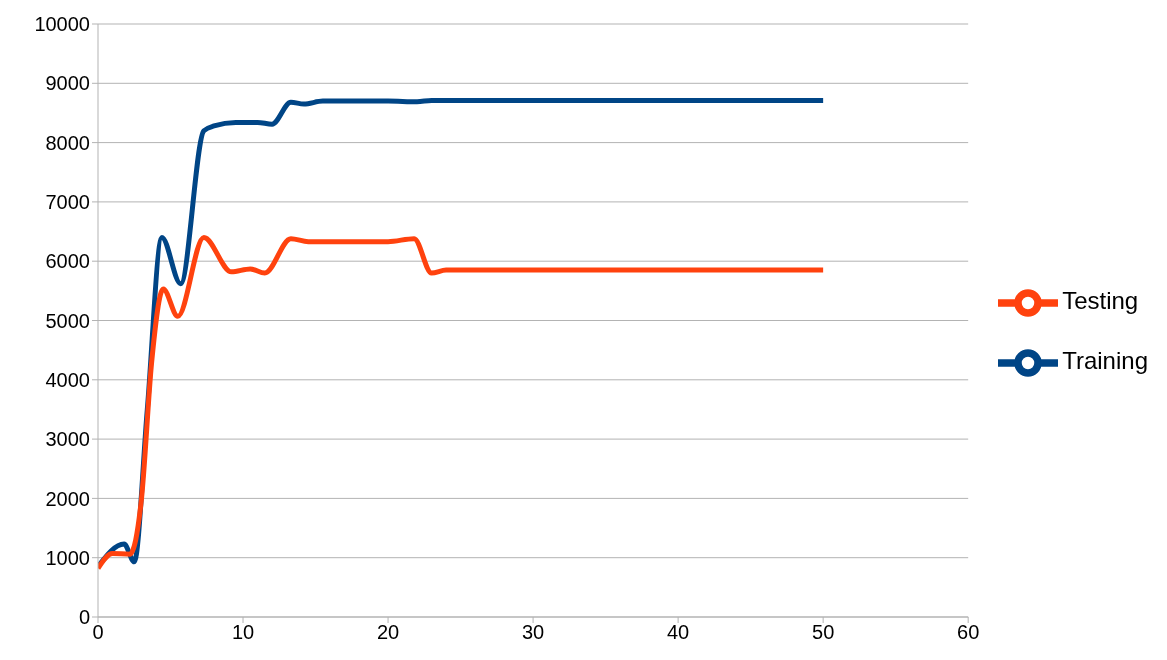 The height and width of the screenshot is (660, 1167). Describe the element at coordinates (67, 439) in the screenshot. I see `y-tick-label: 3000` at that location.